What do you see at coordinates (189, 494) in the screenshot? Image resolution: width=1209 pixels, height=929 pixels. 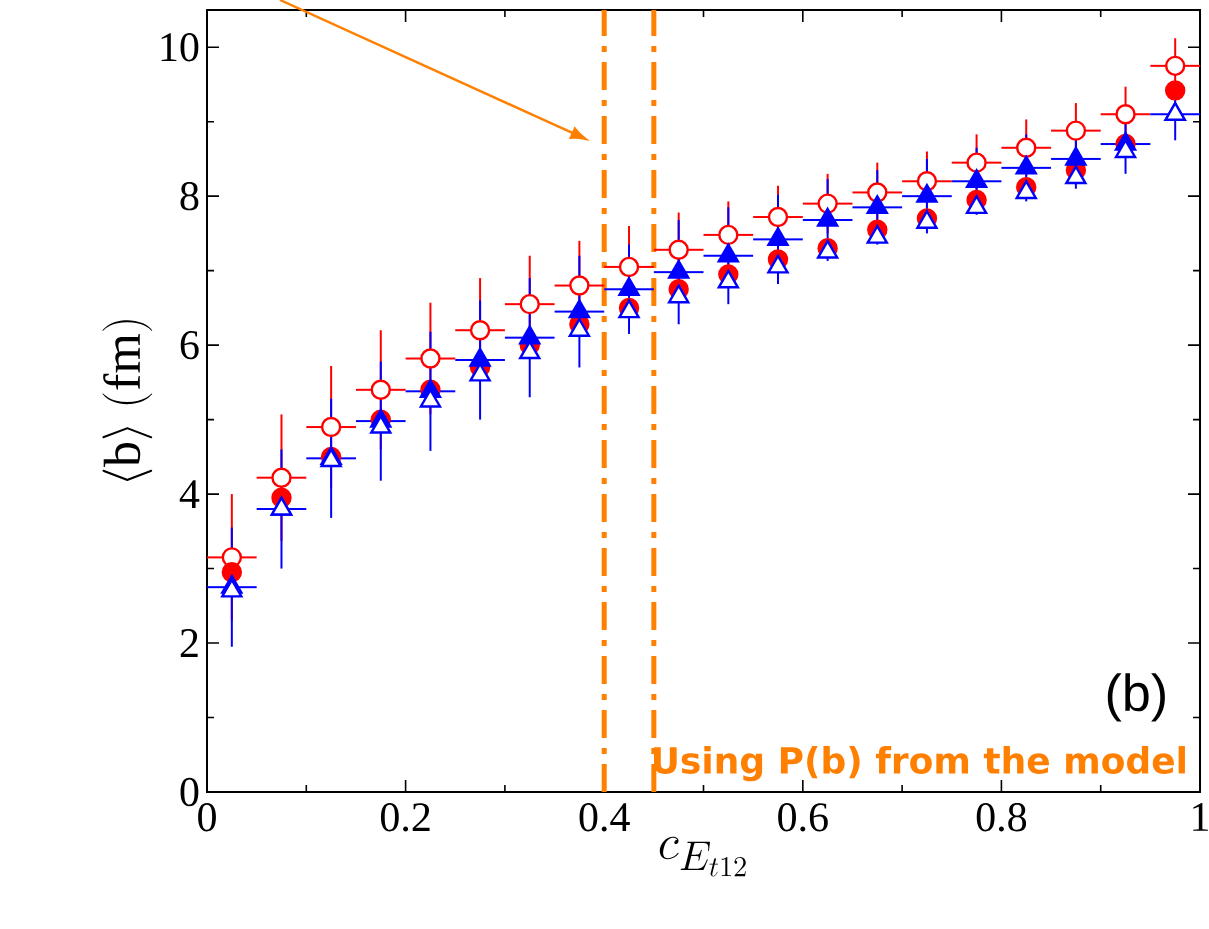 I see `y-tick-label: 4` at bounding box center [189, 494].